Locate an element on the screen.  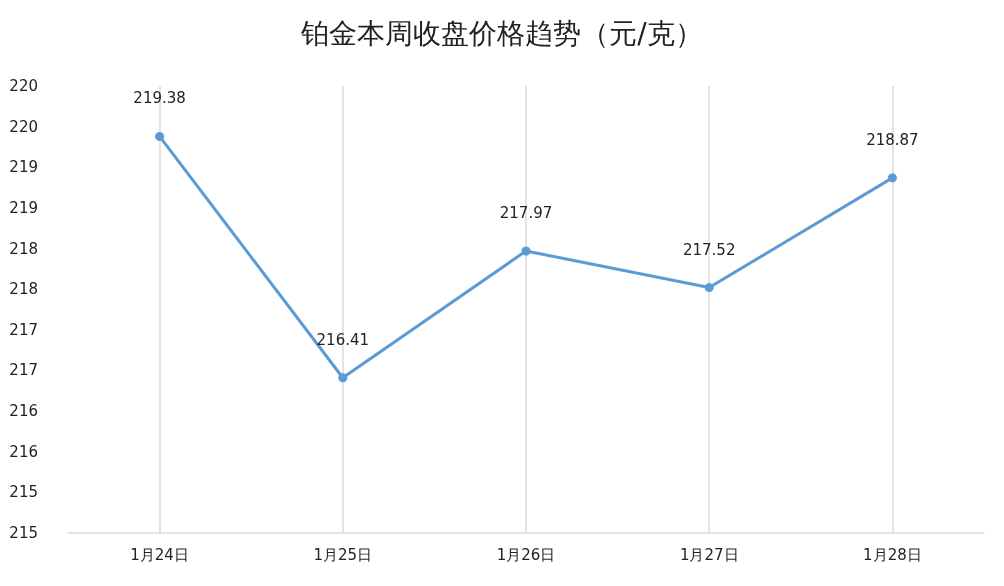
x-tick-label: 1月24日 is located at coordinates (159, 554).